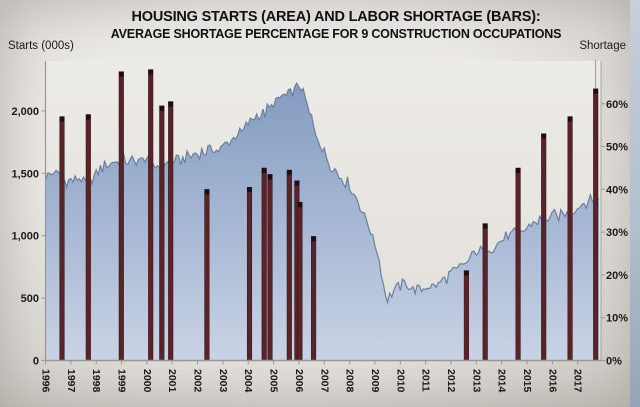  What do you see at coordinates (198, 381) in the screenshot?
I see `x-axis-year-label: 2002` at bounding box center [198, 381].